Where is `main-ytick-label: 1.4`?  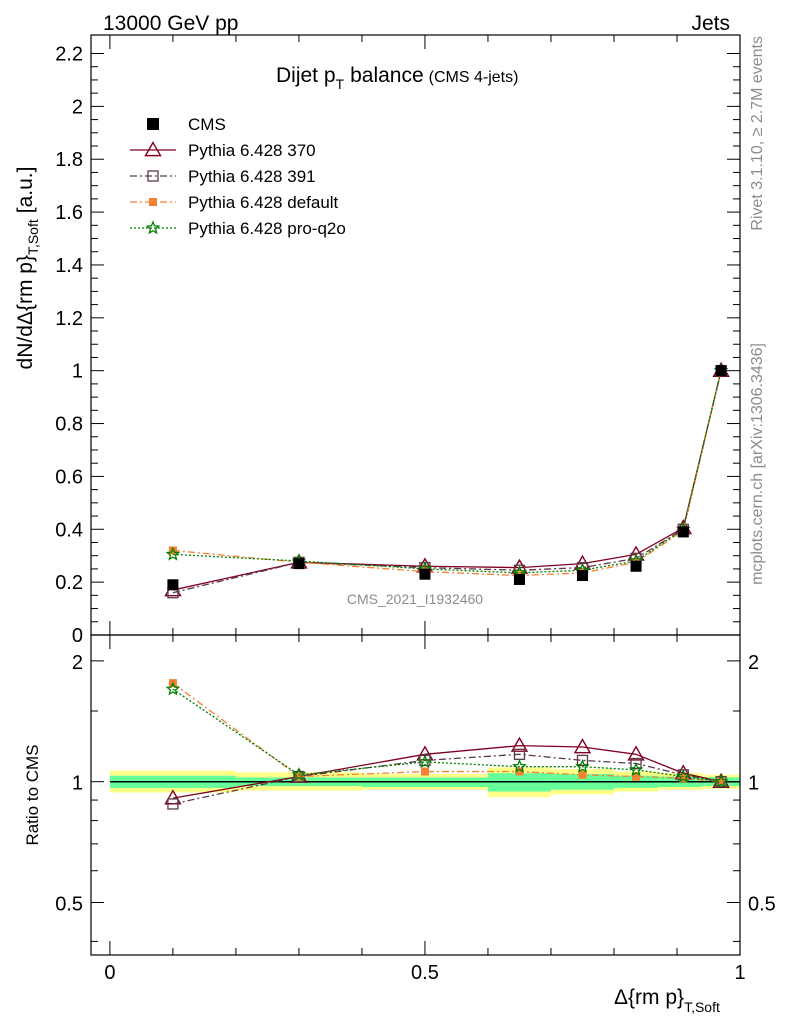
main-ytick-label: 1.4 is located at coordinates (69, 266).